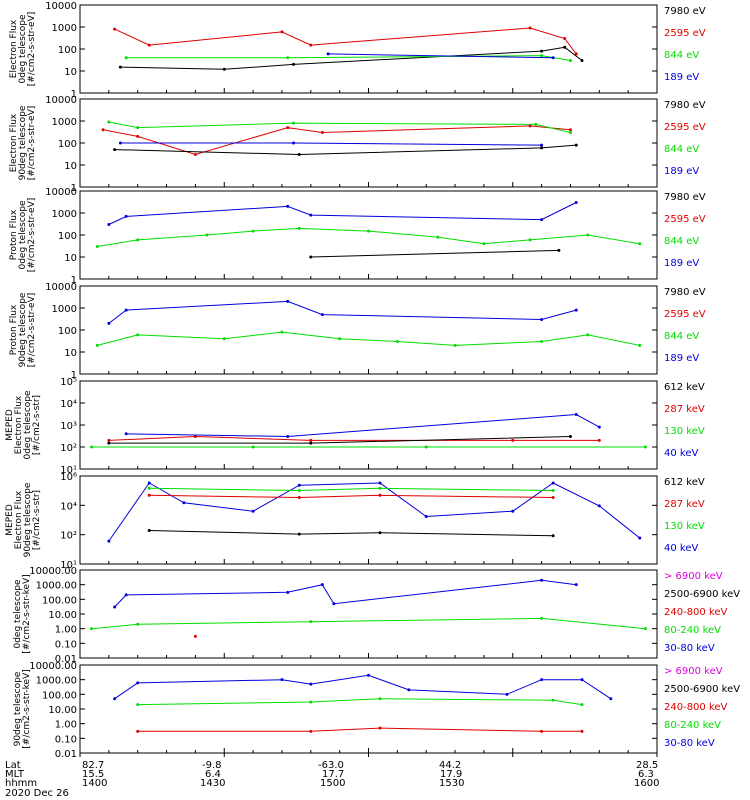 This screenshot has width=750, height=800. What do you see at coordinates (345, 593) in the screenshot?
I see `panel-6-series-0-line` at bounding box center [345, 593].